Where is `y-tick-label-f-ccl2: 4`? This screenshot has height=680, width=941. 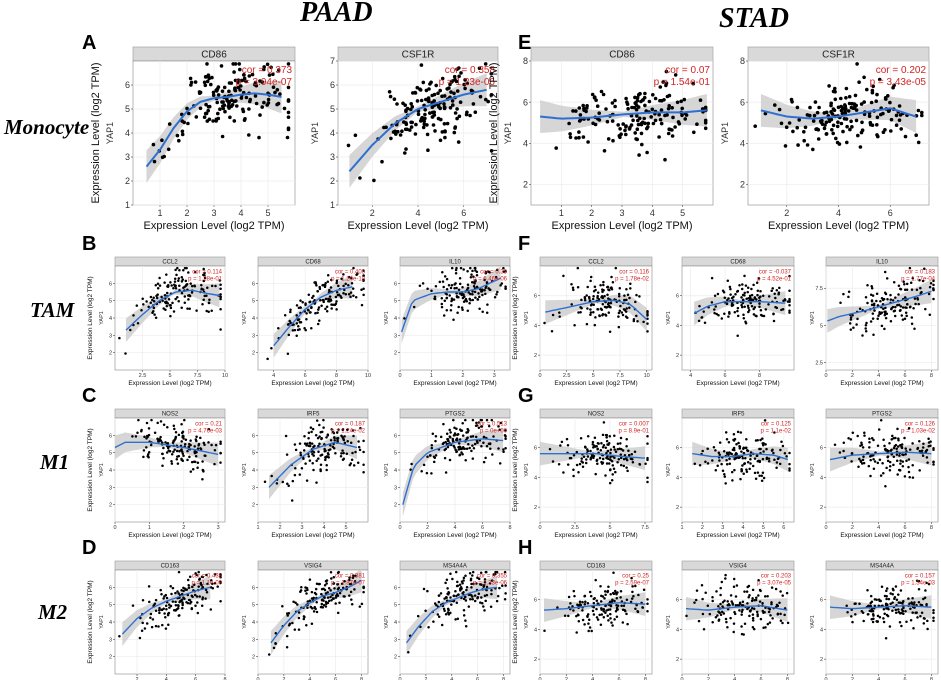
y-tick-label-f-ccl2: 4 is located at coordinates (535, 326).